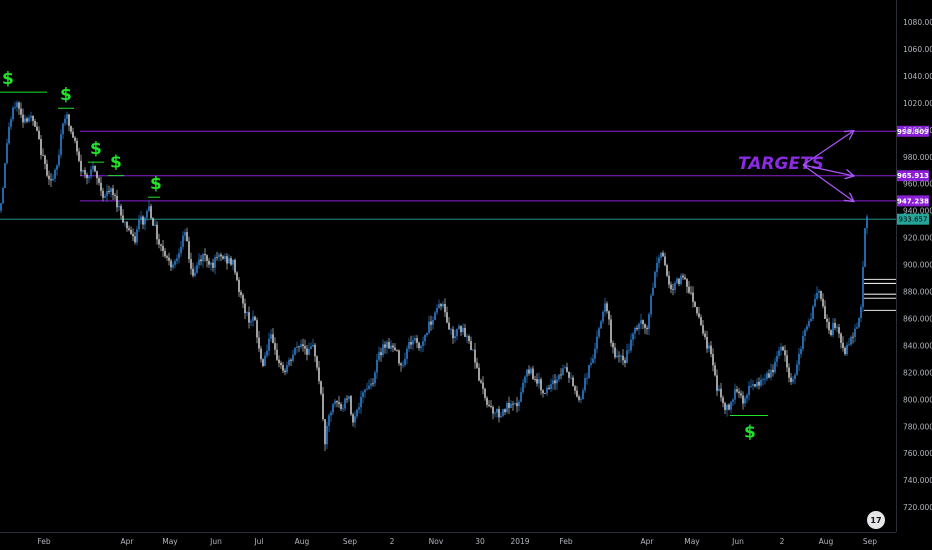 This screenshot has height=550, width=932. Describe the element at coordinates (156, 184) in the screenshot. I see `dollar-sign: $` at that location.